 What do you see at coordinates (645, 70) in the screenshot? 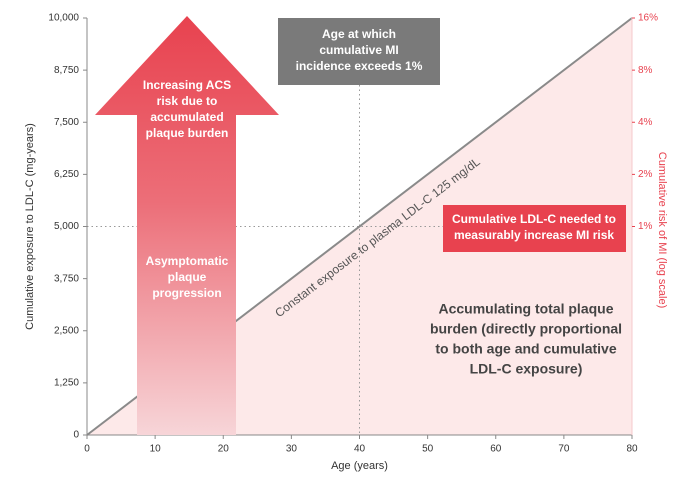
I see `y2-tick-label: 8%` at bounding box center [645, 70].